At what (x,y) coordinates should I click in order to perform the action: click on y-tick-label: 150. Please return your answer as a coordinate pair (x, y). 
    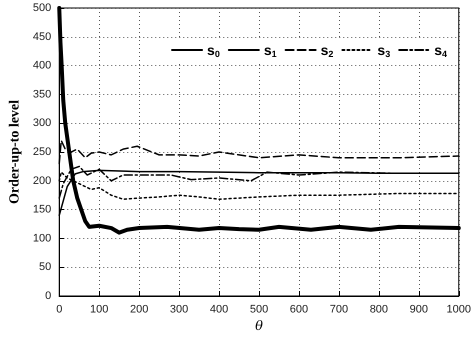
    Looking at the image, I should click on (42, 210).